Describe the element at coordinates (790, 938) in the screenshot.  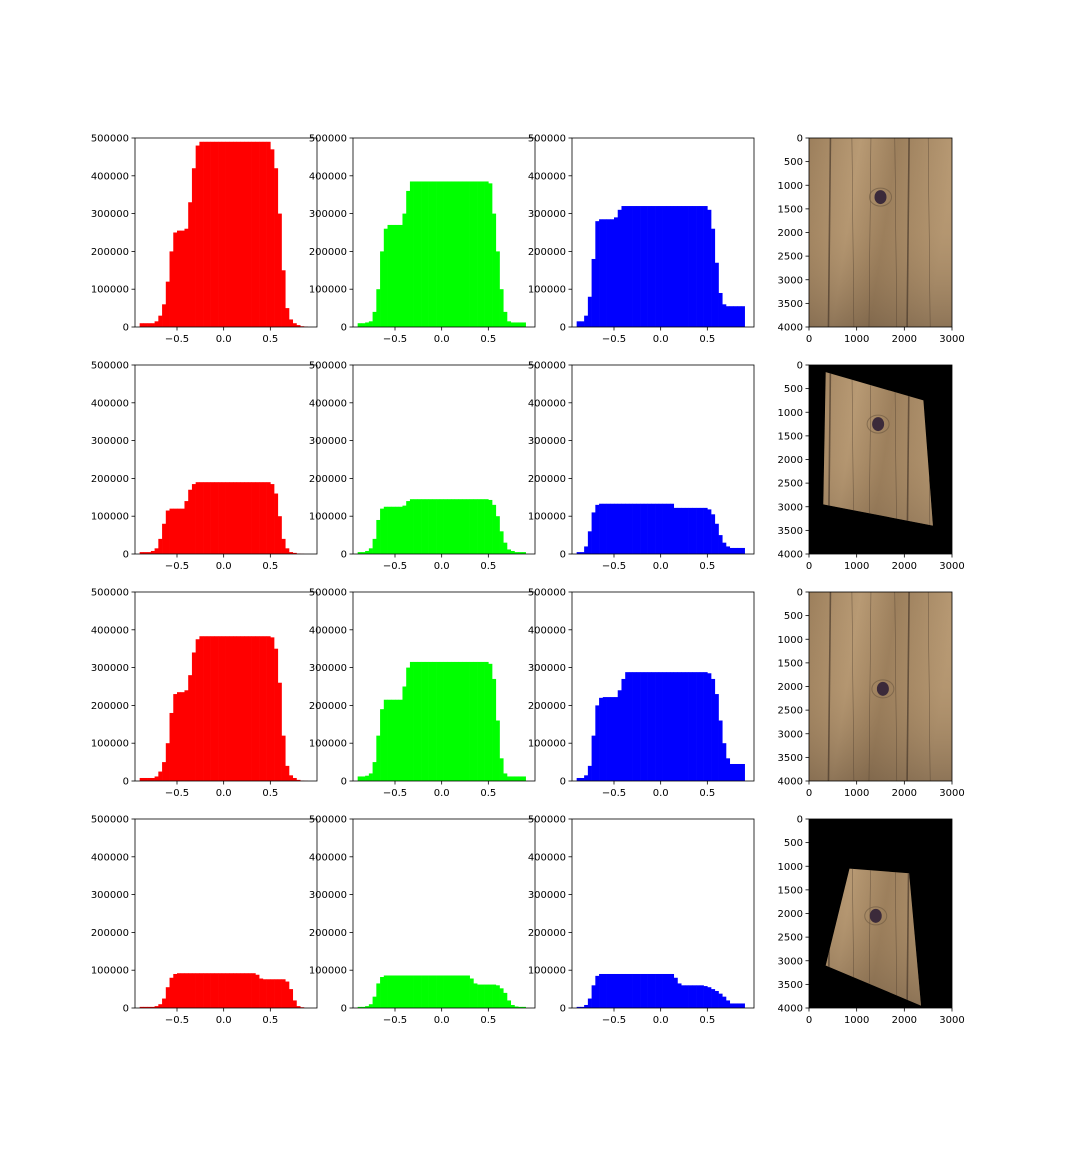
I see `y-tick-label: 2500` at that location.